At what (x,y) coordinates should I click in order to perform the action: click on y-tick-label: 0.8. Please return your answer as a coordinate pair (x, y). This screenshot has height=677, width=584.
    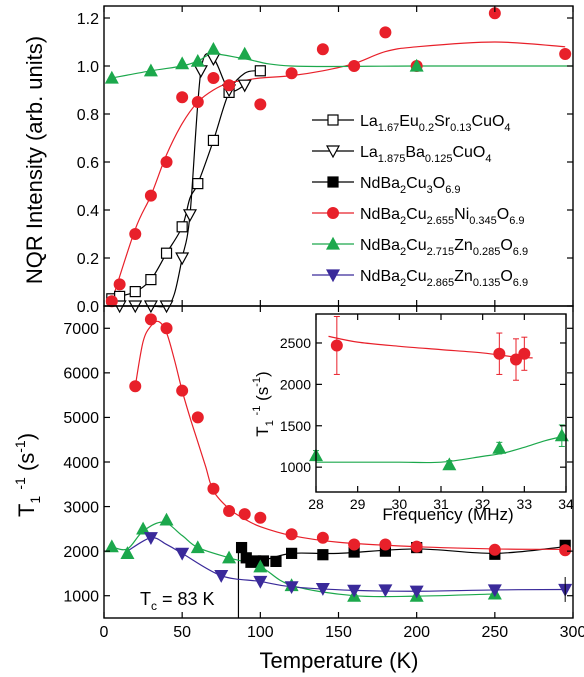
    Looking at the image, I should click on (88, 115).